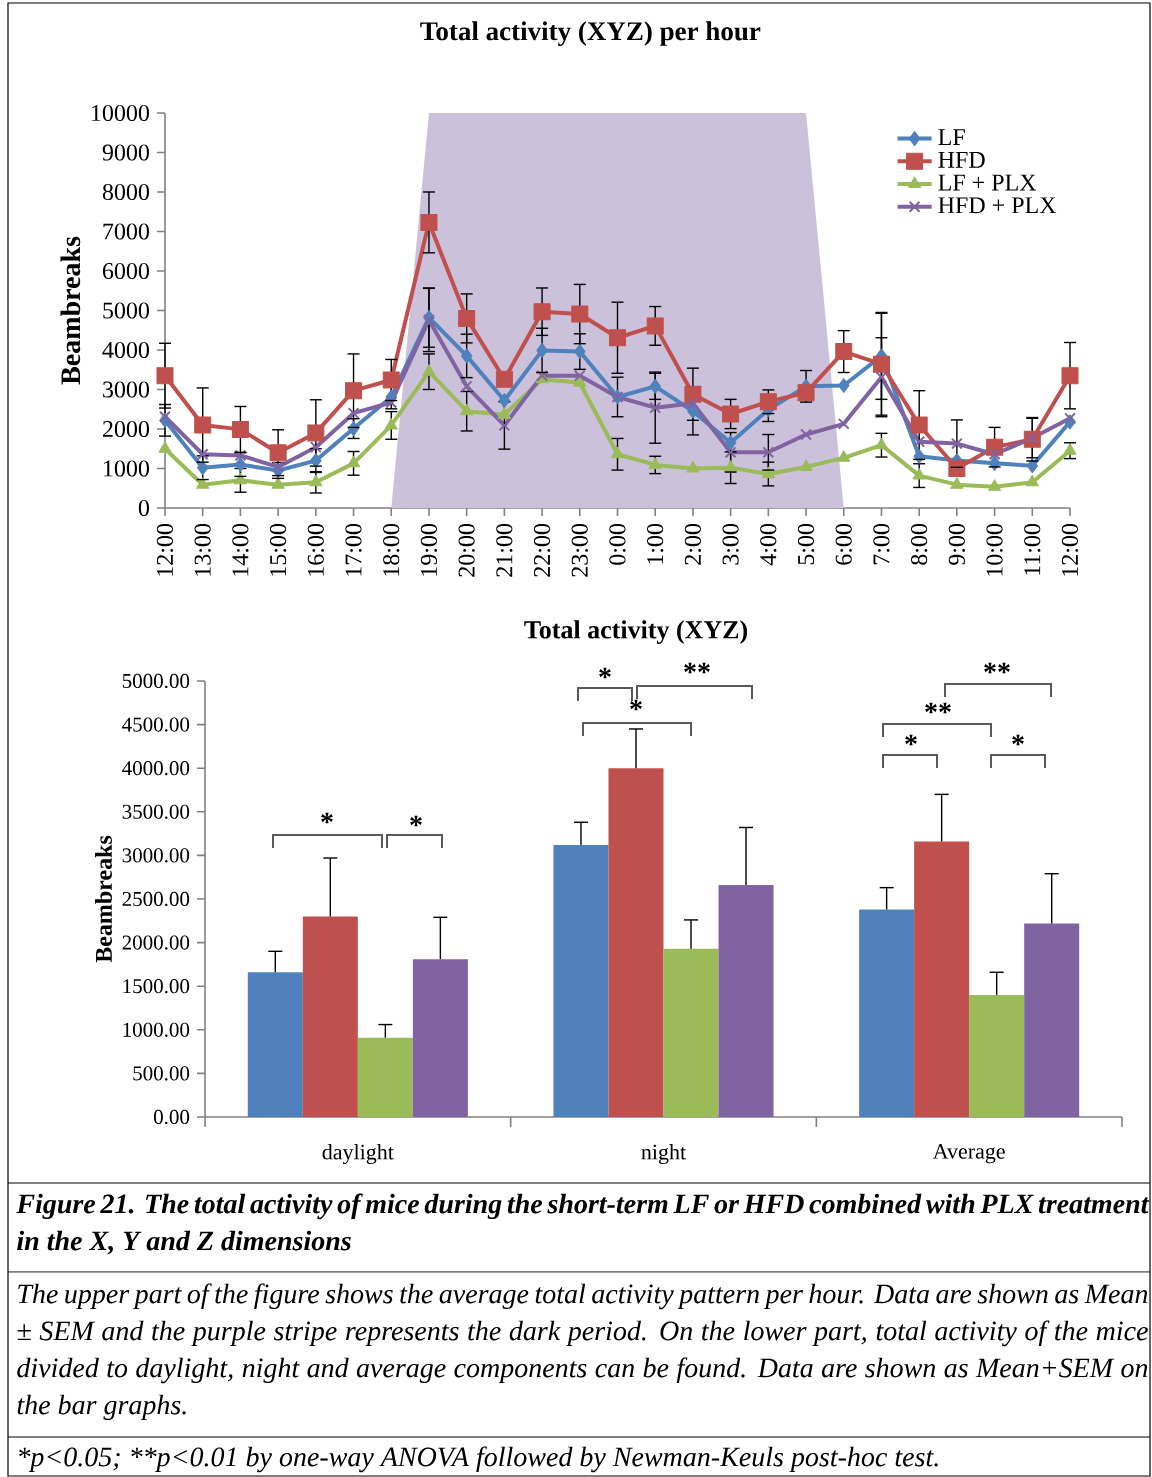 This screenshot has width=1152, height=1477. I want to click on annotation: **, so click(938, 708).